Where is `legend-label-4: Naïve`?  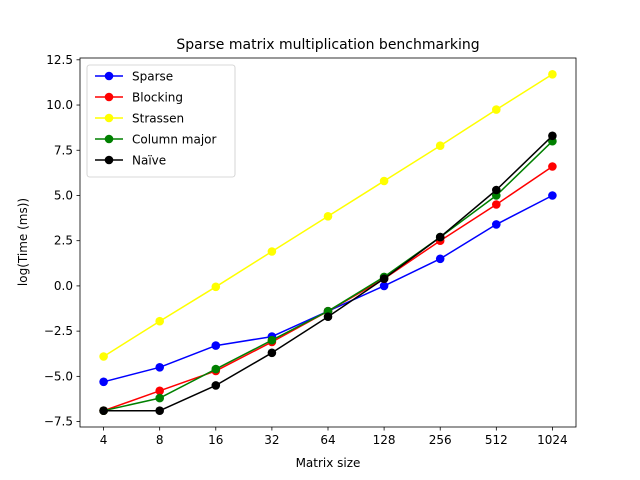 legend-label-4: Naïve is located at coordinates (149, 161).